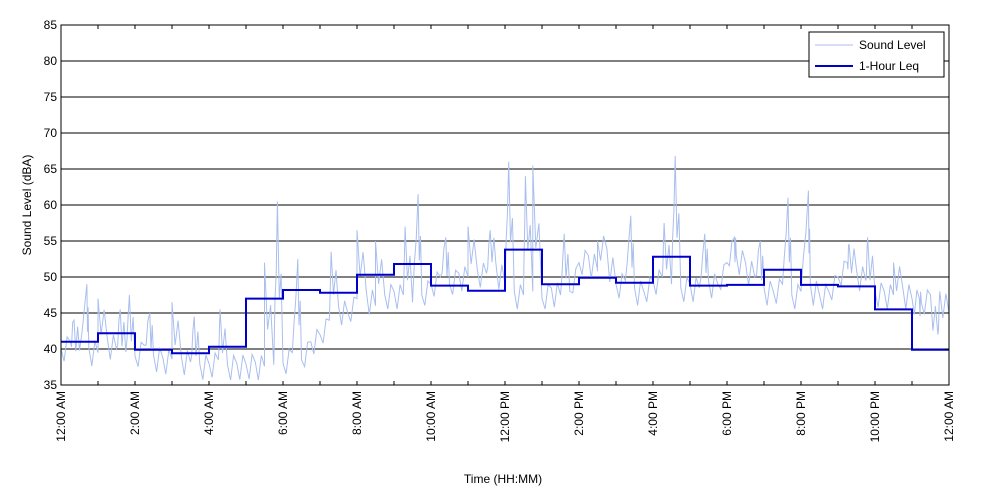 This screenshot has width=1000, height=500. I want to click on legend-box, so click(876, 54).